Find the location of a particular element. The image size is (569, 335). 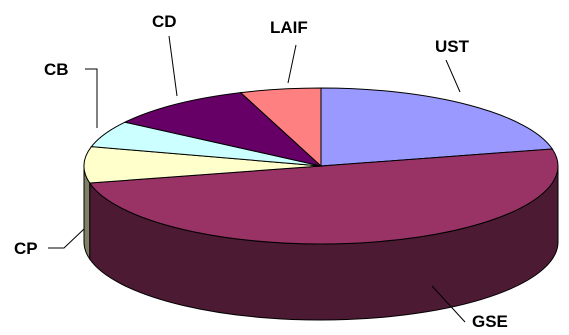

slice-label-cb: CB is located at coordinates (56, 69).